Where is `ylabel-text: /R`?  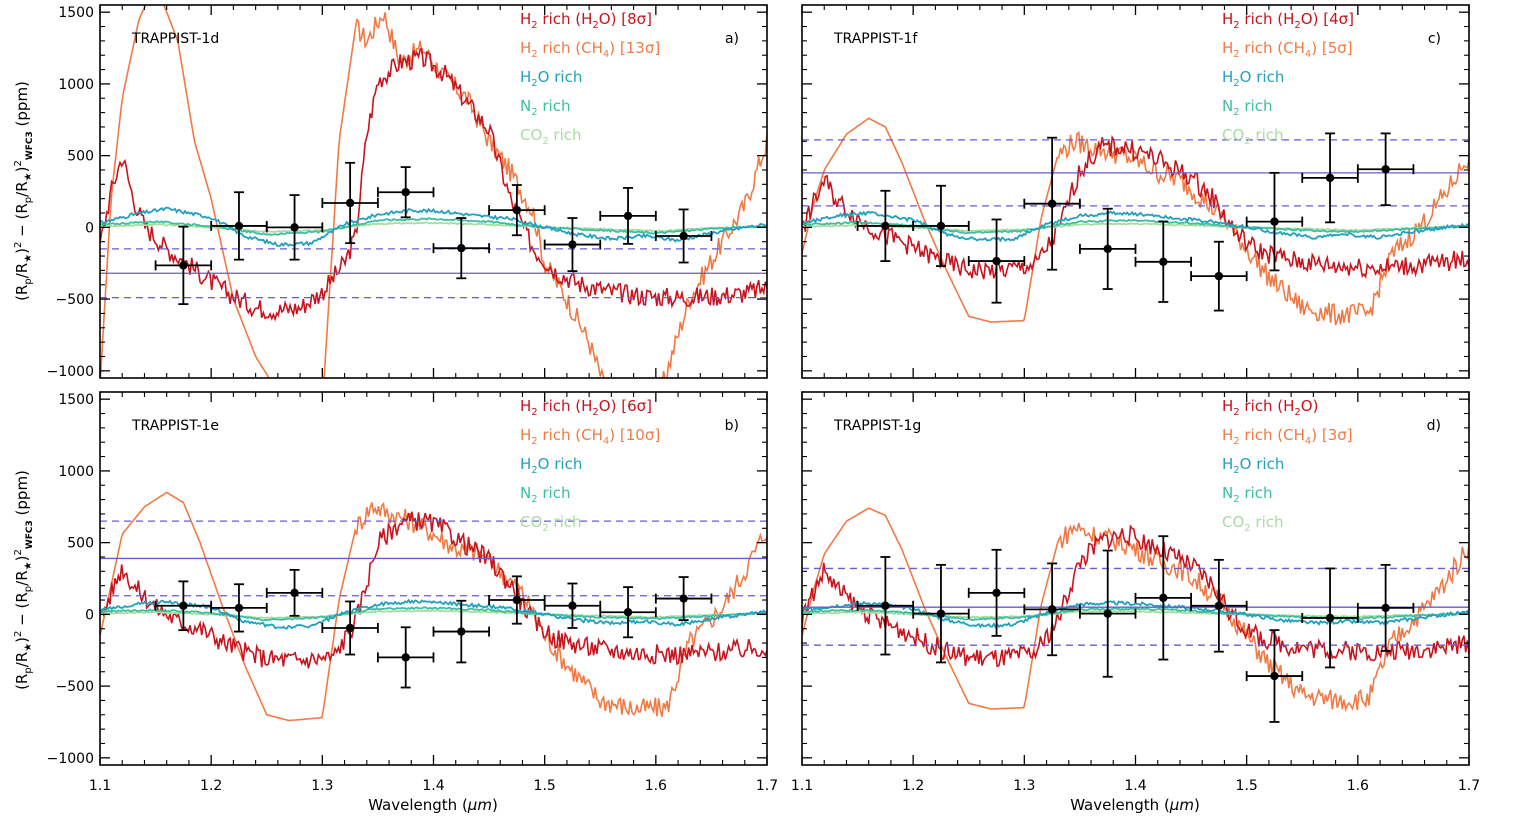
ylabel-text: /R is located at coordinates (22, 577).